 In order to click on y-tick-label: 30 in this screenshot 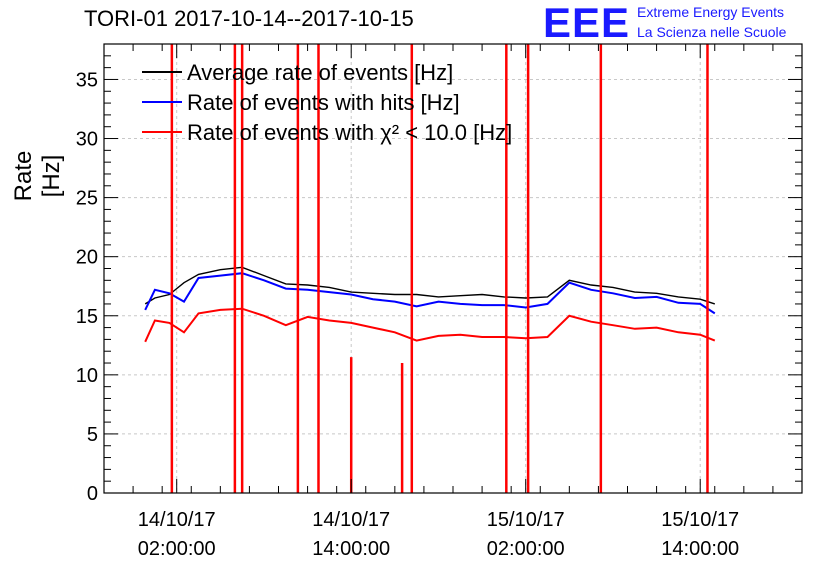, I will do `click(87, 140)`.